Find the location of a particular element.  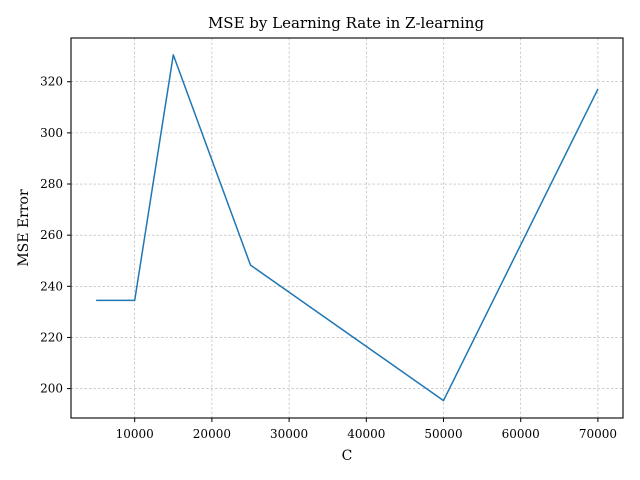

y-tick-label: 220 is located at coordinates (51, 337).